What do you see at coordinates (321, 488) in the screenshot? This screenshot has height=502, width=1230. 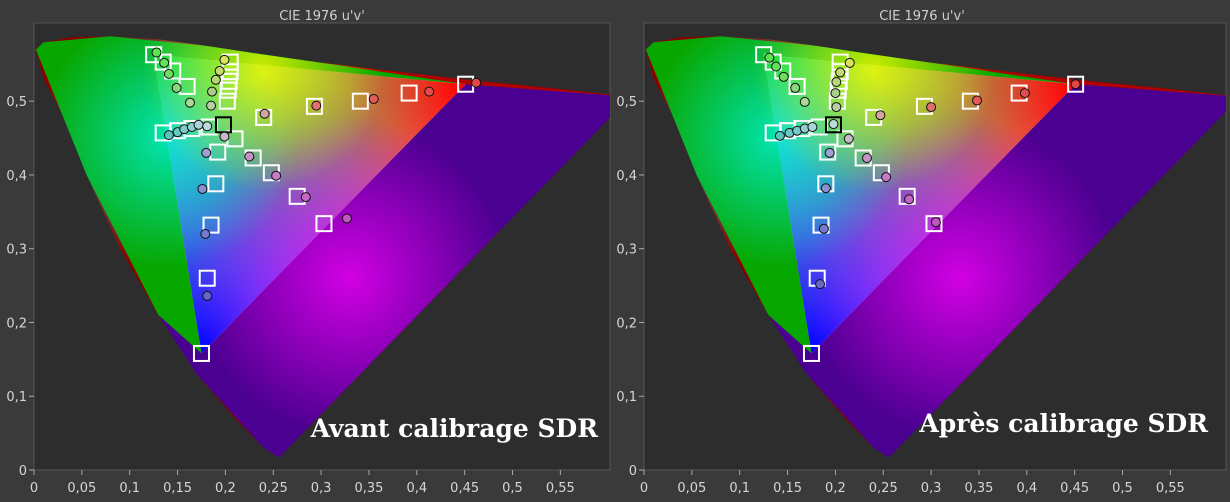 I see `x-tick-label: 0,3` at bounding box center [321, 488].